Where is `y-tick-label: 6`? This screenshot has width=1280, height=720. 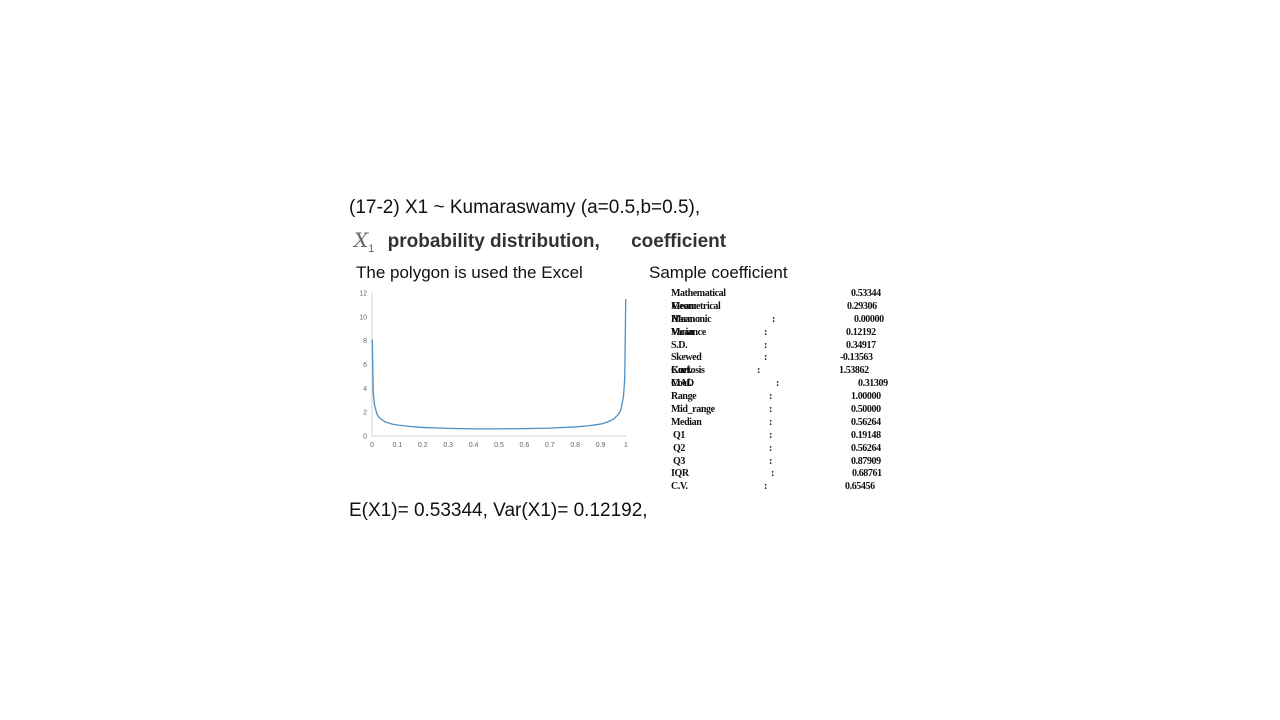
y-tick-label: 6 is located at coordinates (365, 365).